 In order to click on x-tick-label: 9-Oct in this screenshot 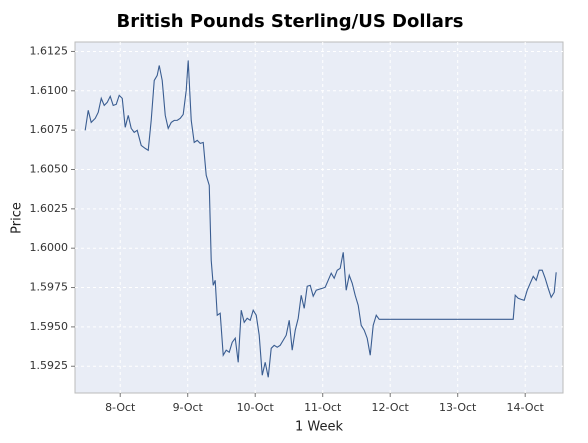, I will do `click(188, 407)`.